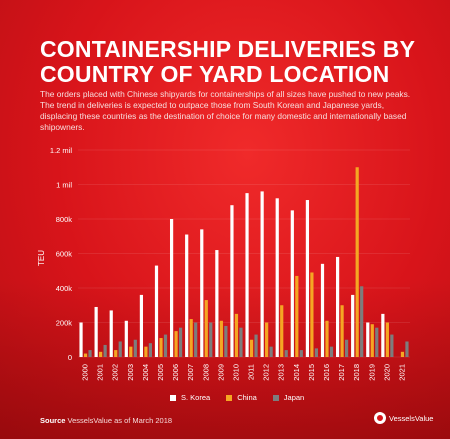  I want to click on bar-s-korea-2008, so click(202, 293).